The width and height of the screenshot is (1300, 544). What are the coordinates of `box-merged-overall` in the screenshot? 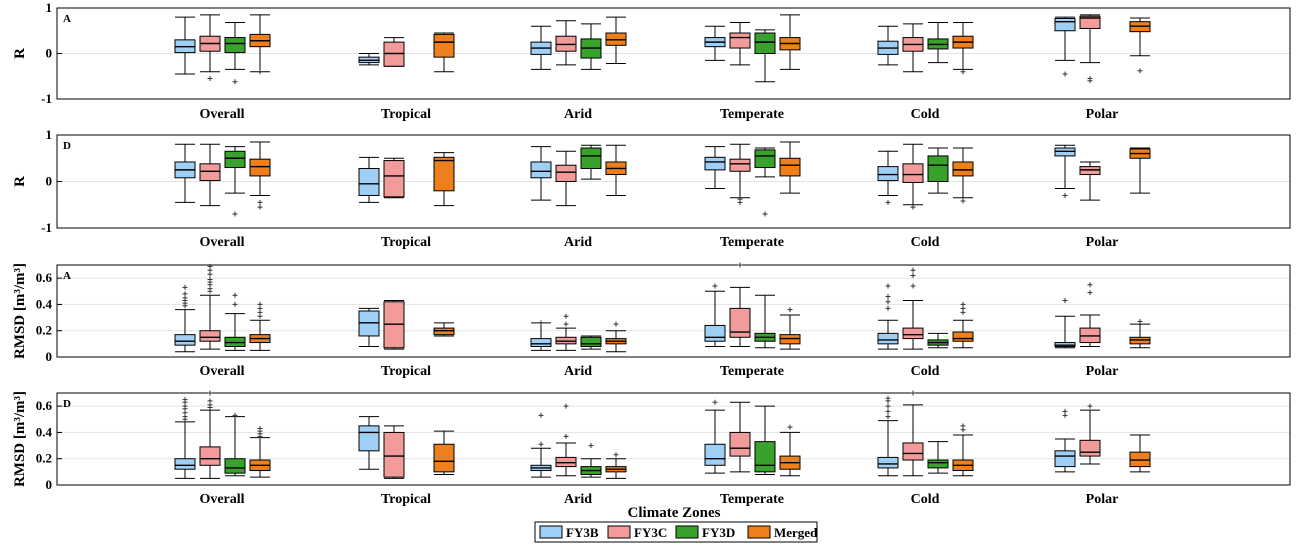 It's located at (260, 451).